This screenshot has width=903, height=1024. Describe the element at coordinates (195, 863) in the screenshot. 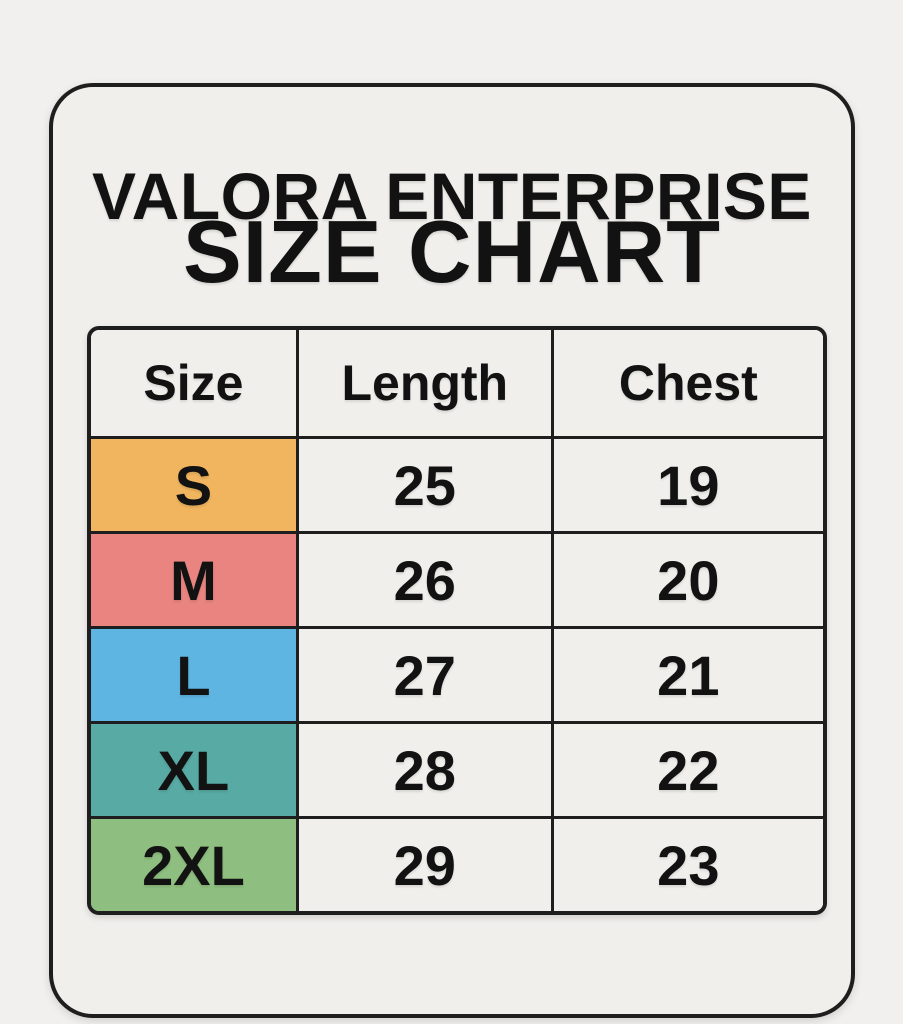

I see `size-cell: 2XL` at that location.